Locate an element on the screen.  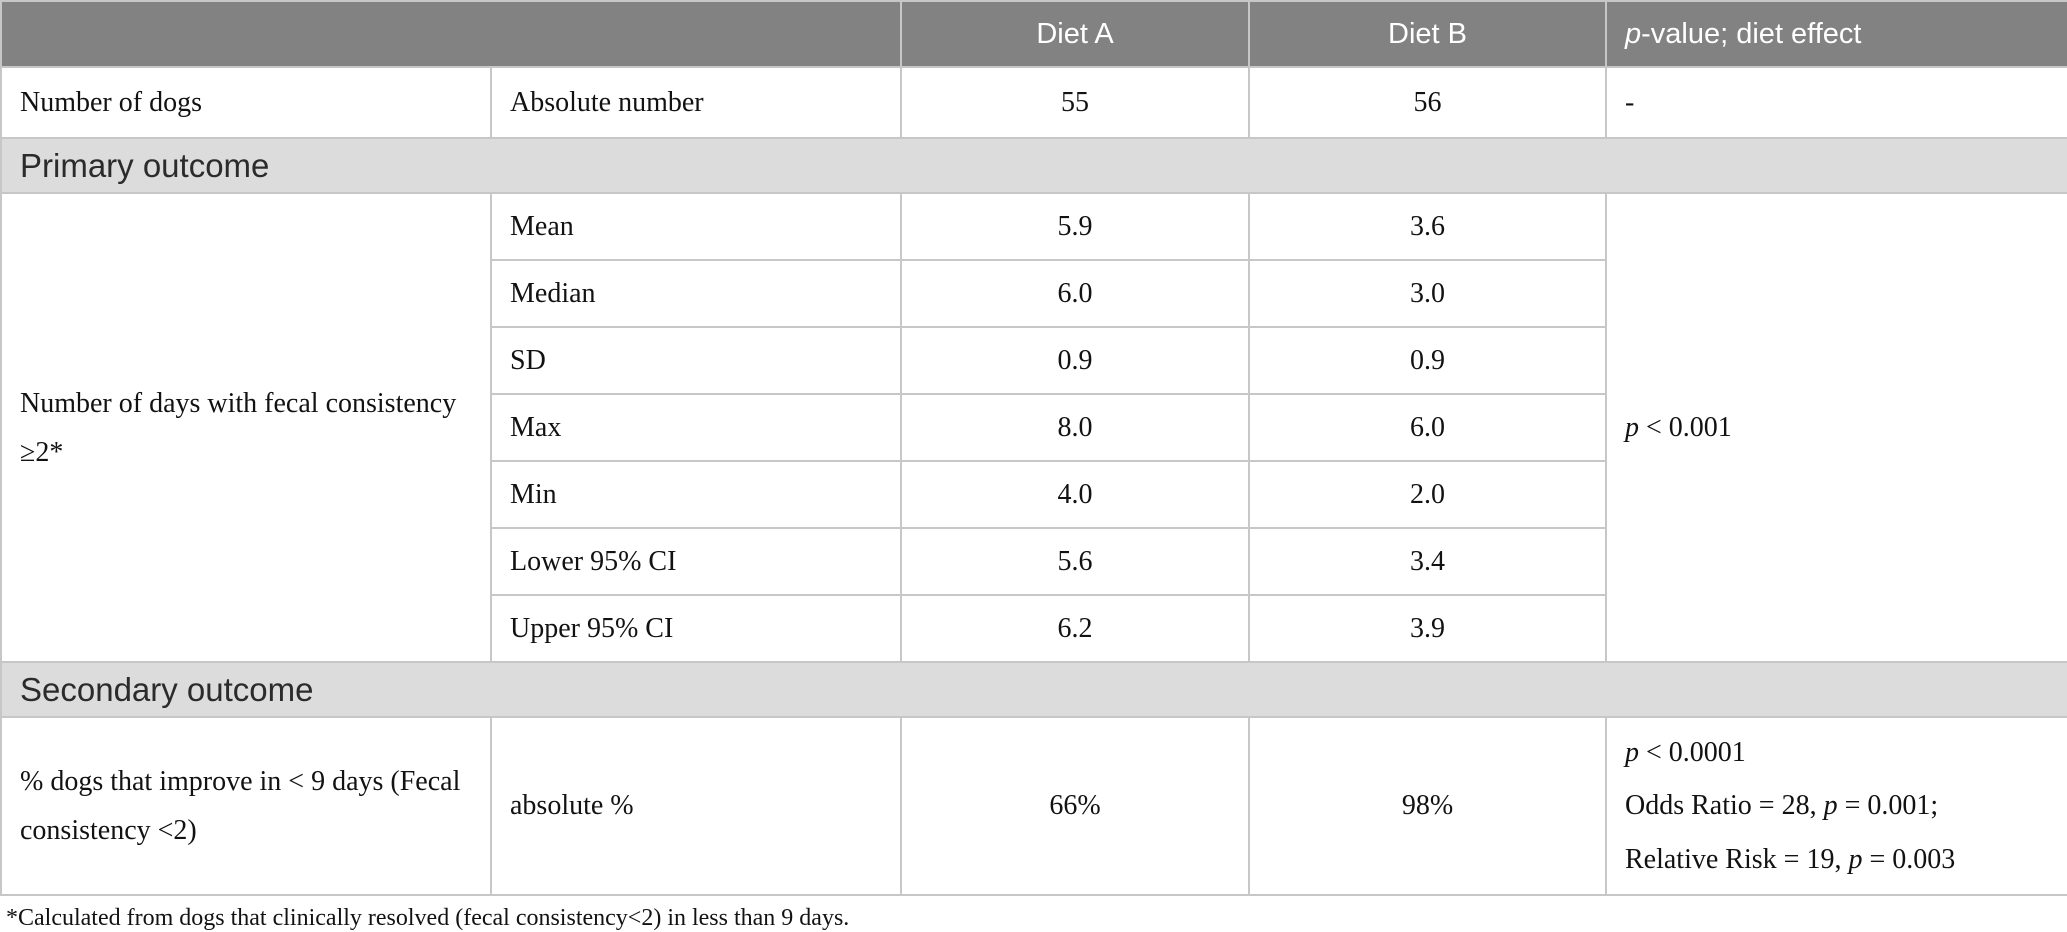
header-p-value-diet-effect: p-value; diet effect is located at coordinates (1836, 34).